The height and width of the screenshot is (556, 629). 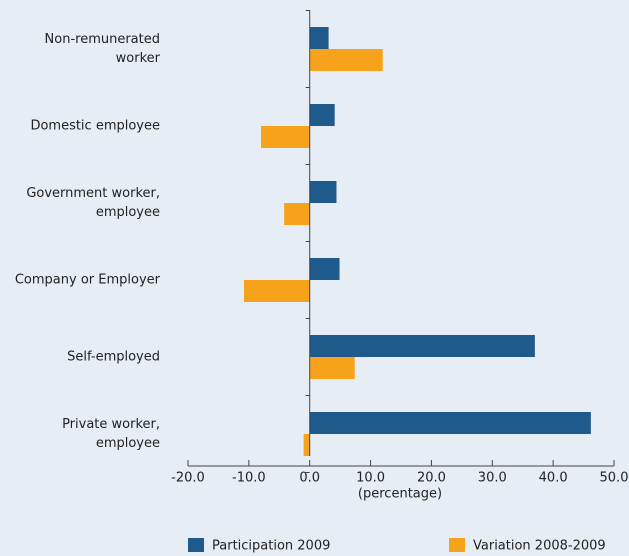 What do you see at coordinates (111, 434) in the screenshot?
I see `category-label: Private worker, employee` at bounding box center [111, 434].